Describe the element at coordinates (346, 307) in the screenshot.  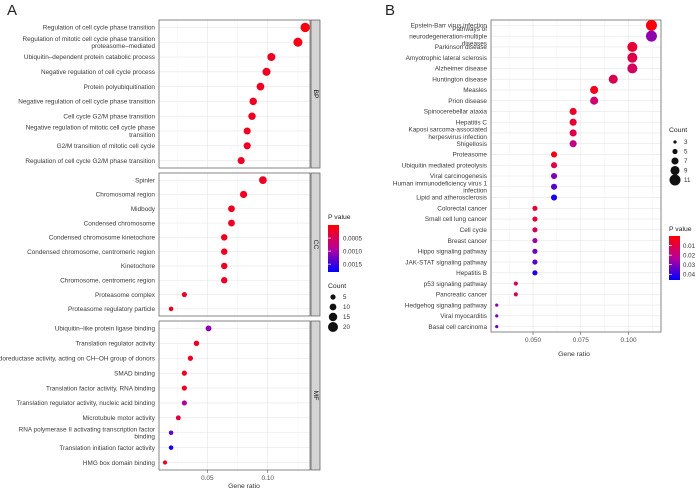
I see `legend-count-label: 10` at that location.